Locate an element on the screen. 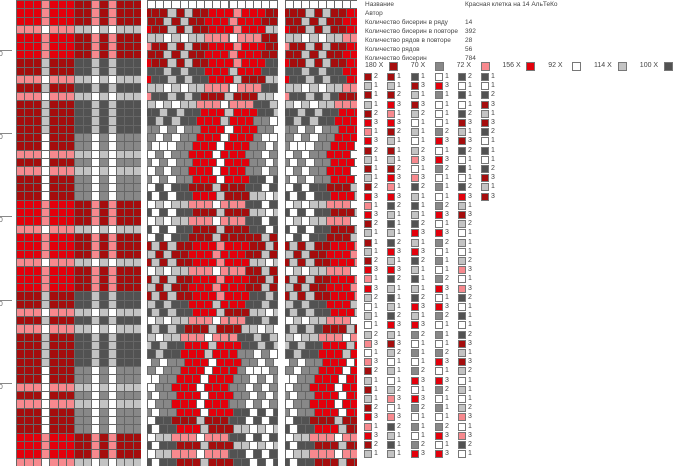  info-value: 392 is located at coordinates (470, 31).